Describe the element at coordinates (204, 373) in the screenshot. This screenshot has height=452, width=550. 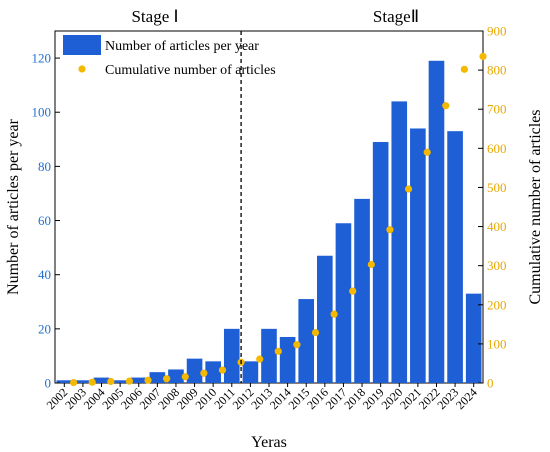
I see `point-2009` at that location.